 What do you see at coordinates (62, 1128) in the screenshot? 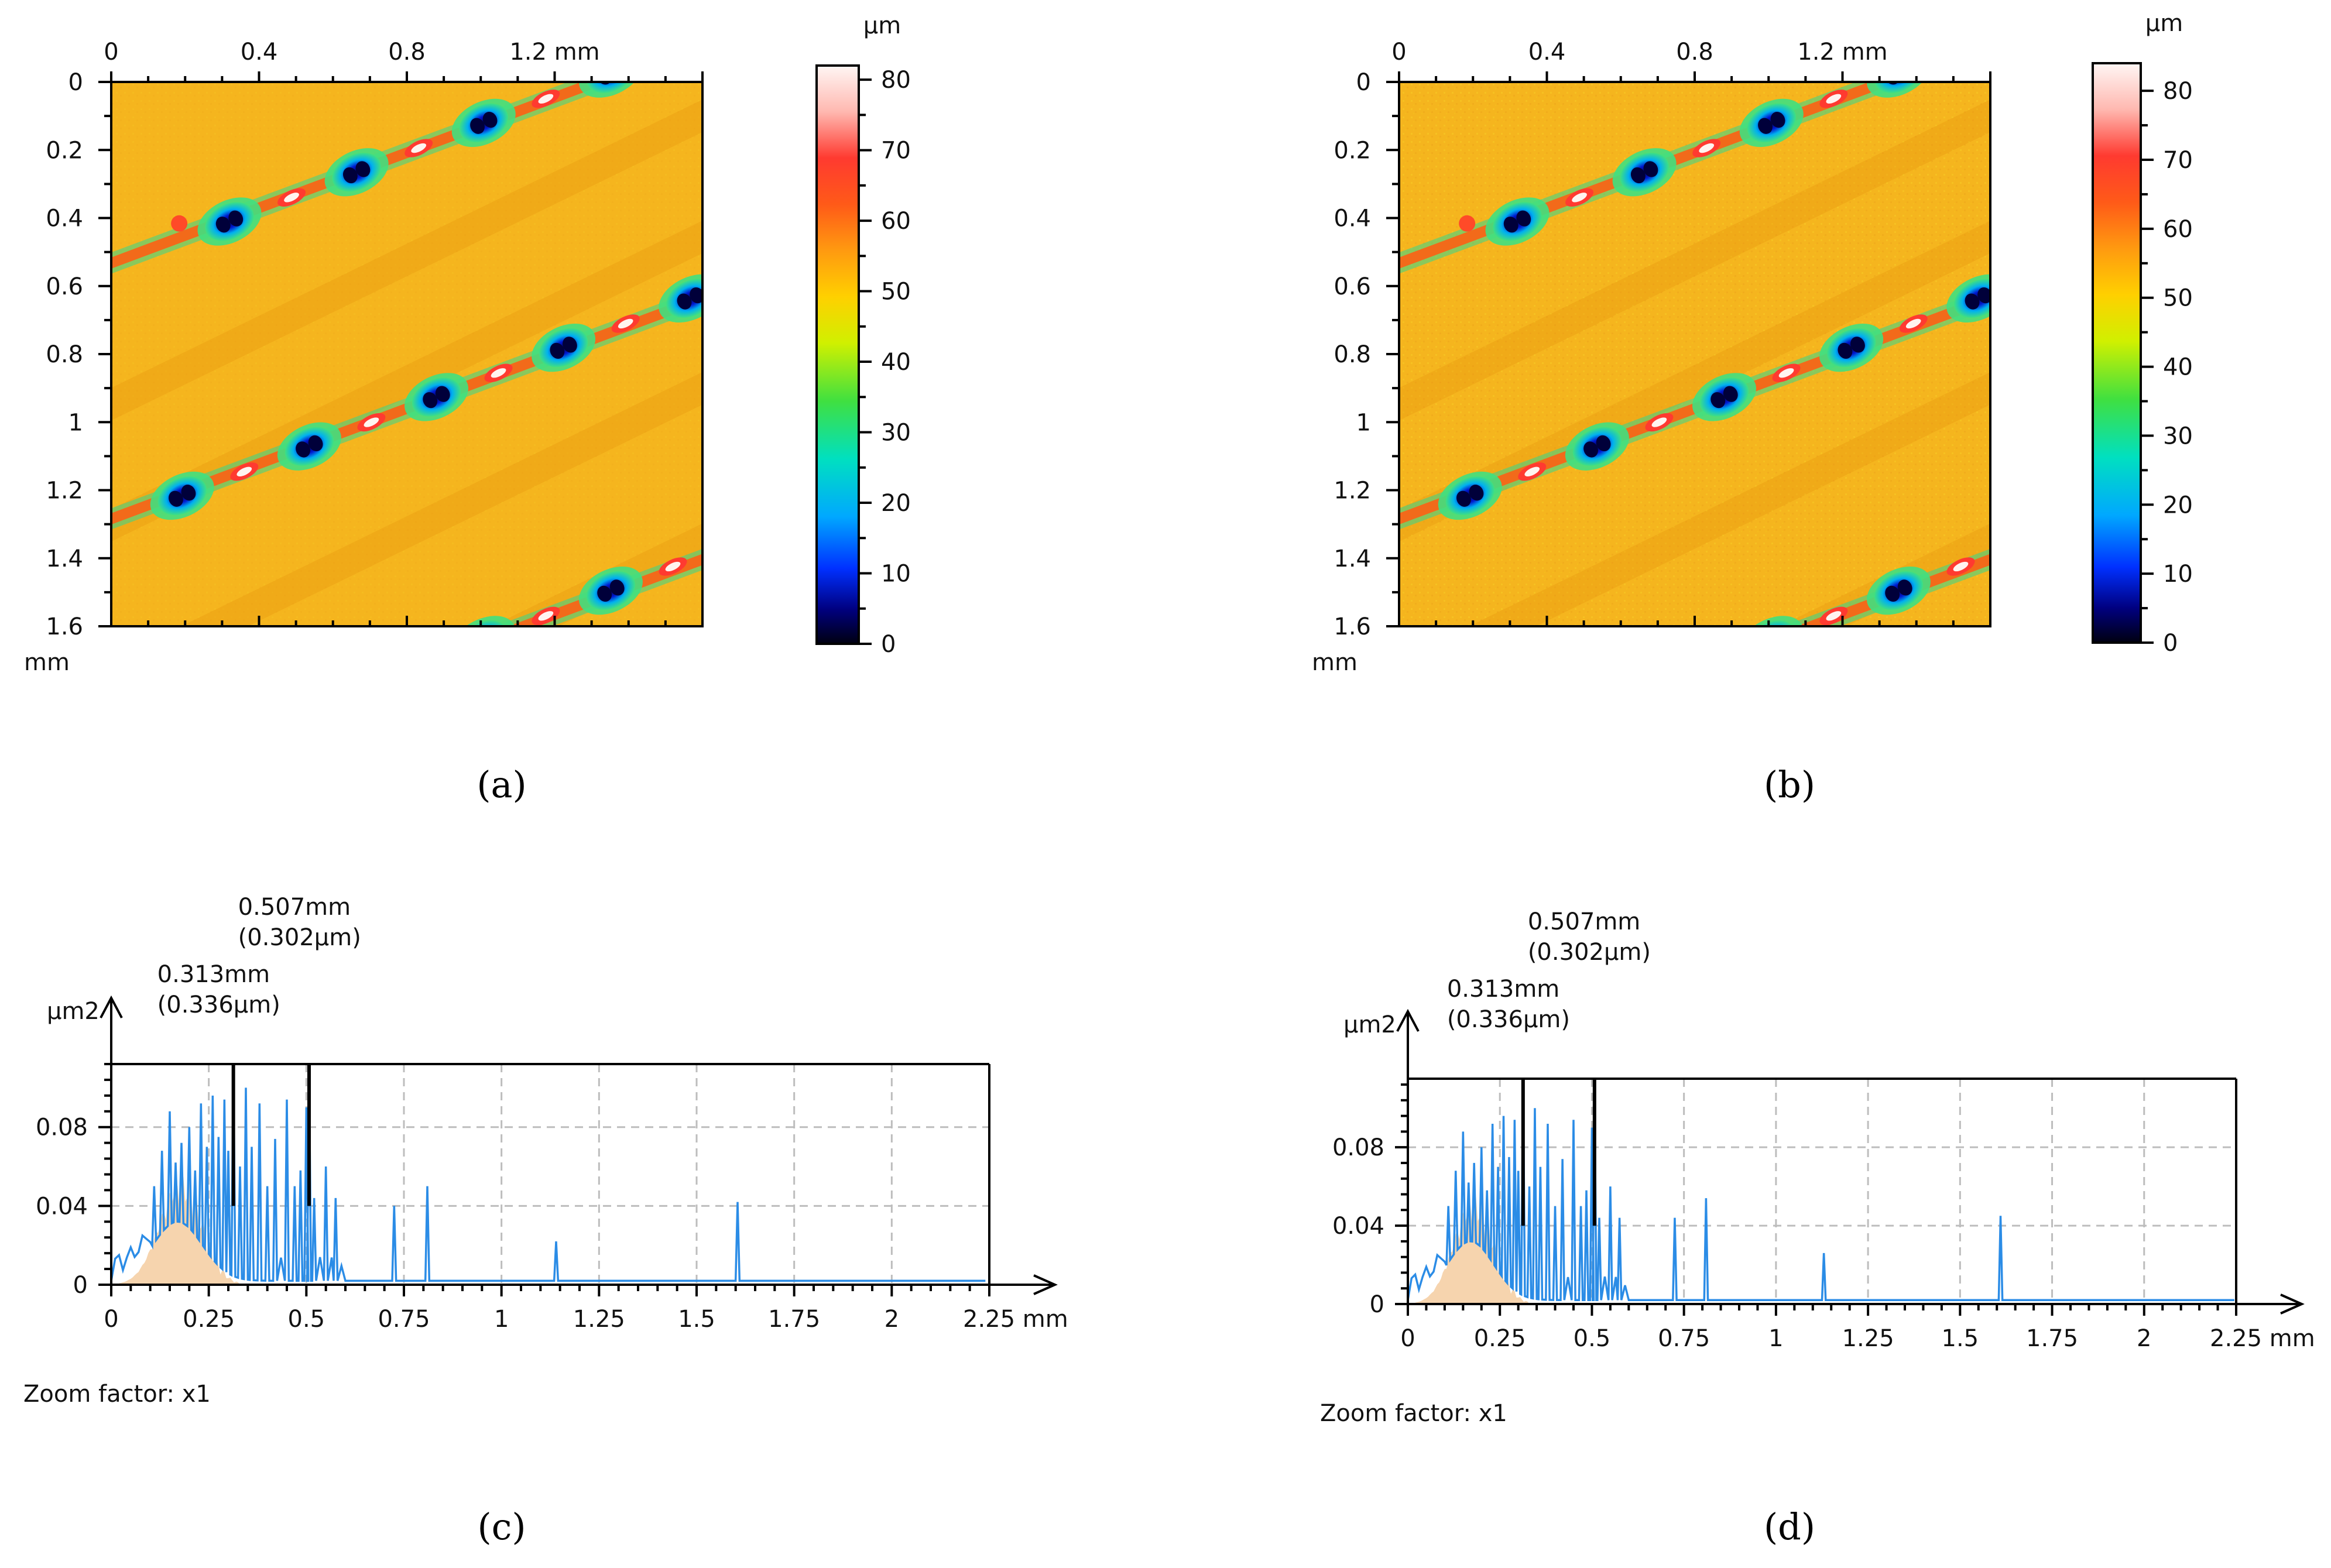
I see `y-tick-label: 0.08` at bounding box center [62, 1128].